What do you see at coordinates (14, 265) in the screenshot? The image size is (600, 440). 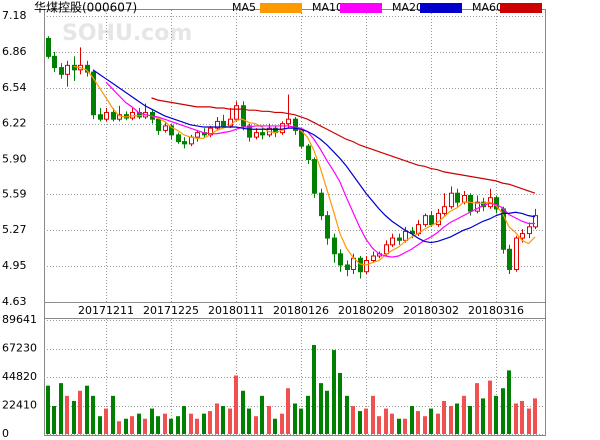 I see `y-tick-label: 4.95` at bounding box center [14, 265].